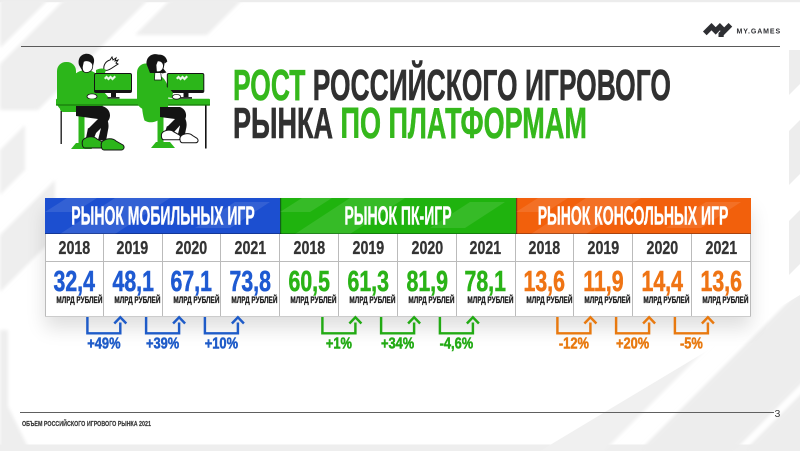 The height and width of the screenshot is (451, 800). What do you see at coordinates (691, 344) in the screenshot?
I see `svg-text: -5%` at bounding box center [691, 344].